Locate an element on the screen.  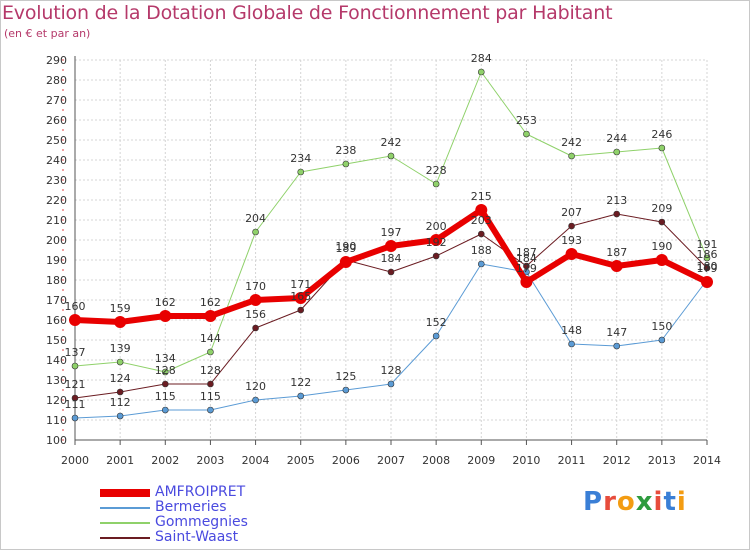
proxiti-logo: Proxiti is located at coordinates (635, 502).